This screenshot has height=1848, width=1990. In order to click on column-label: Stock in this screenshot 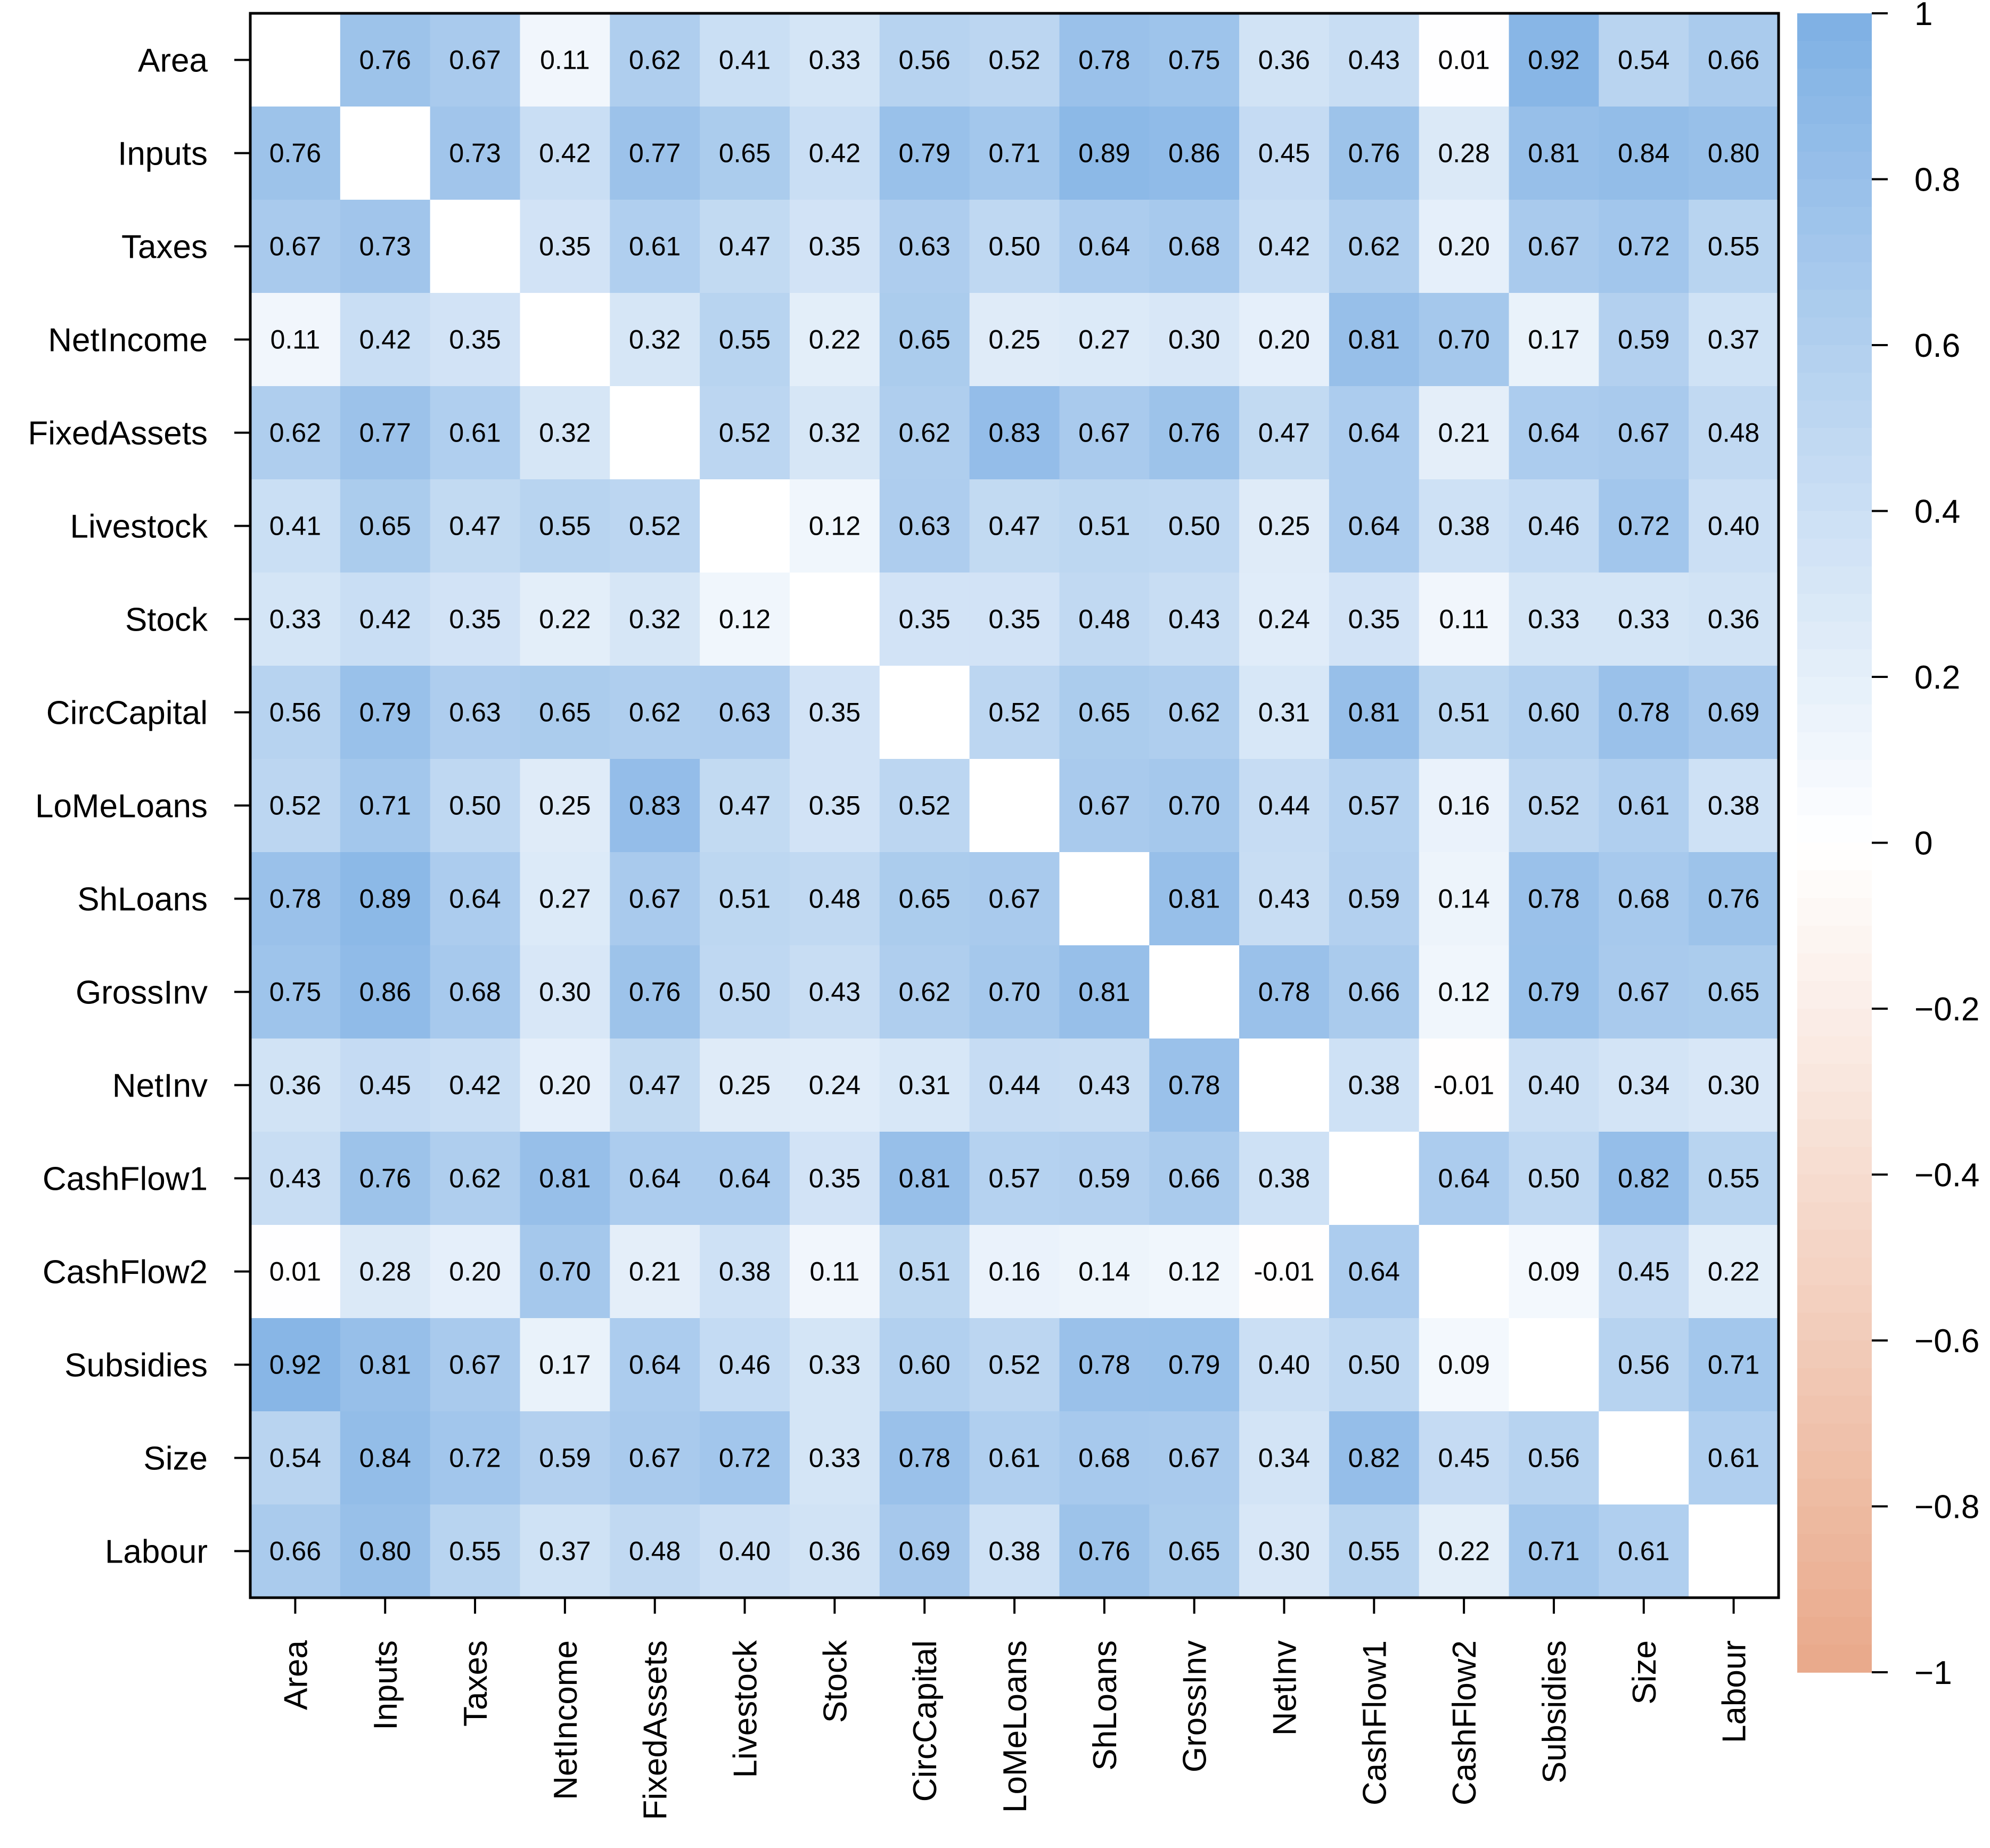, I will do `click(835, 1681)`.